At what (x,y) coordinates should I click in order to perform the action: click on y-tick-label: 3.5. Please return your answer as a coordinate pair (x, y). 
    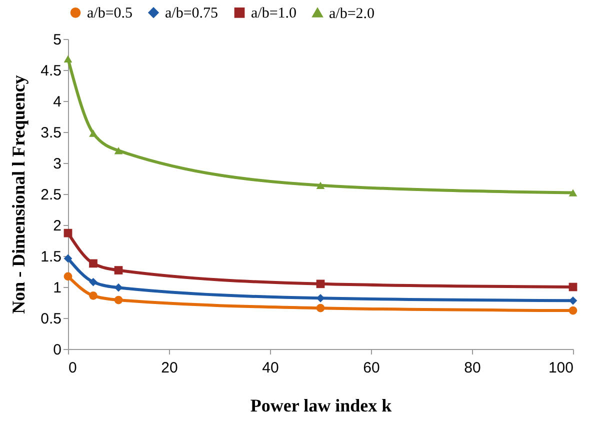
    Looking at the image, I should click on (51, 133).